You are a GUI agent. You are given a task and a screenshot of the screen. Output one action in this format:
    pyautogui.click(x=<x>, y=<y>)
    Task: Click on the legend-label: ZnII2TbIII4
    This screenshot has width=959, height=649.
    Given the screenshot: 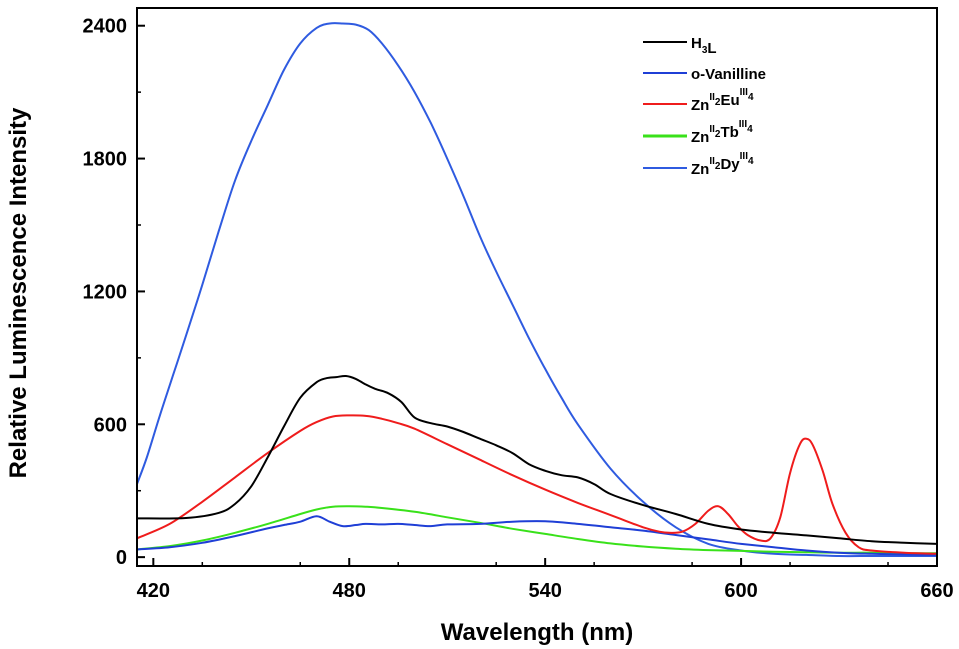 What is the action you would take?
    pyautogui.click(x=722, y=132)
    